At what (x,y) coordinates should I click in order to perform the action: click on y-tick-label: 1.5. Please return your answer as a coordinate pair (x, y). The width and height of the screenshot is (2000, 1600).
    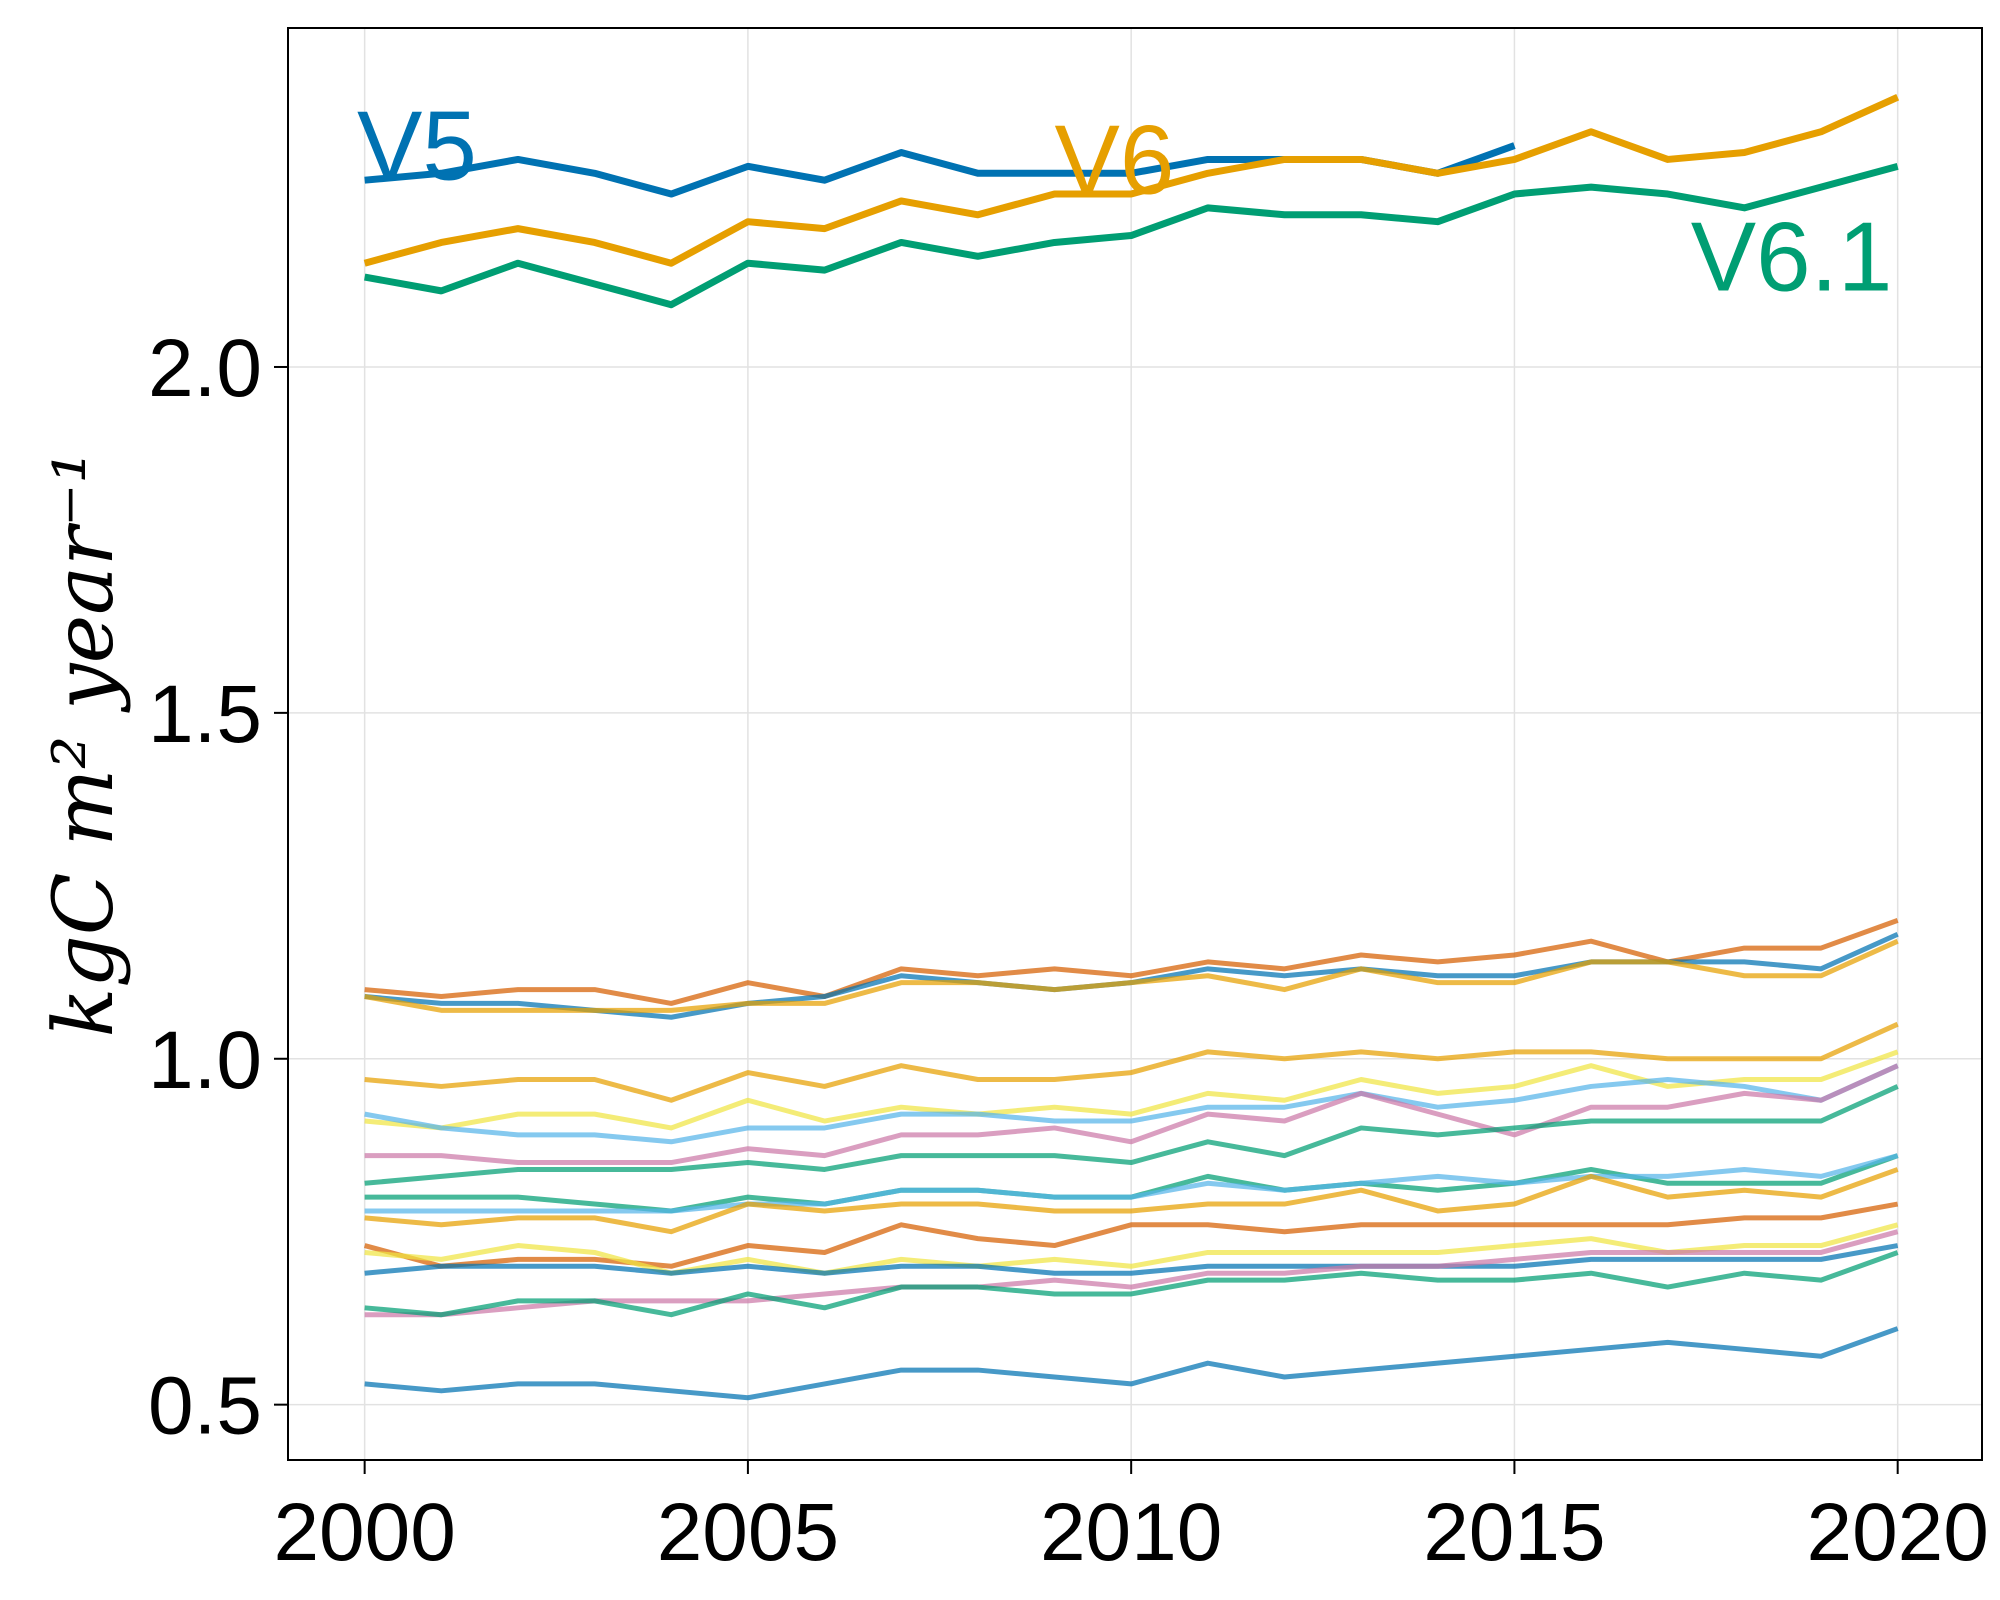
    Looking at the image, I should click on (205, 714).